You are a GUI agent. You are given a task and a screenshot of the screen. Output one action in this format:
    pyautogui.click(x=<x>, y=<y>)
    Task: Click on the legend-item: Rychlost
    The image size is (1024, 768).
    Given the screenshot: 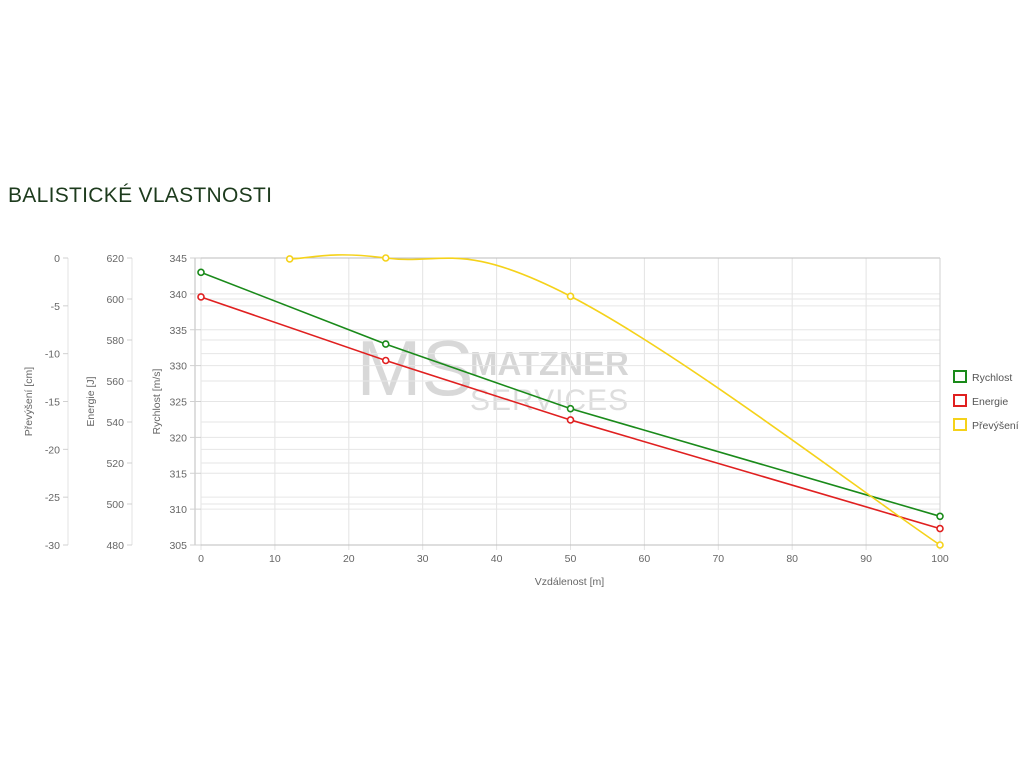 What is the action you would take?
    pyautogui.click(x=982, y=377)
    